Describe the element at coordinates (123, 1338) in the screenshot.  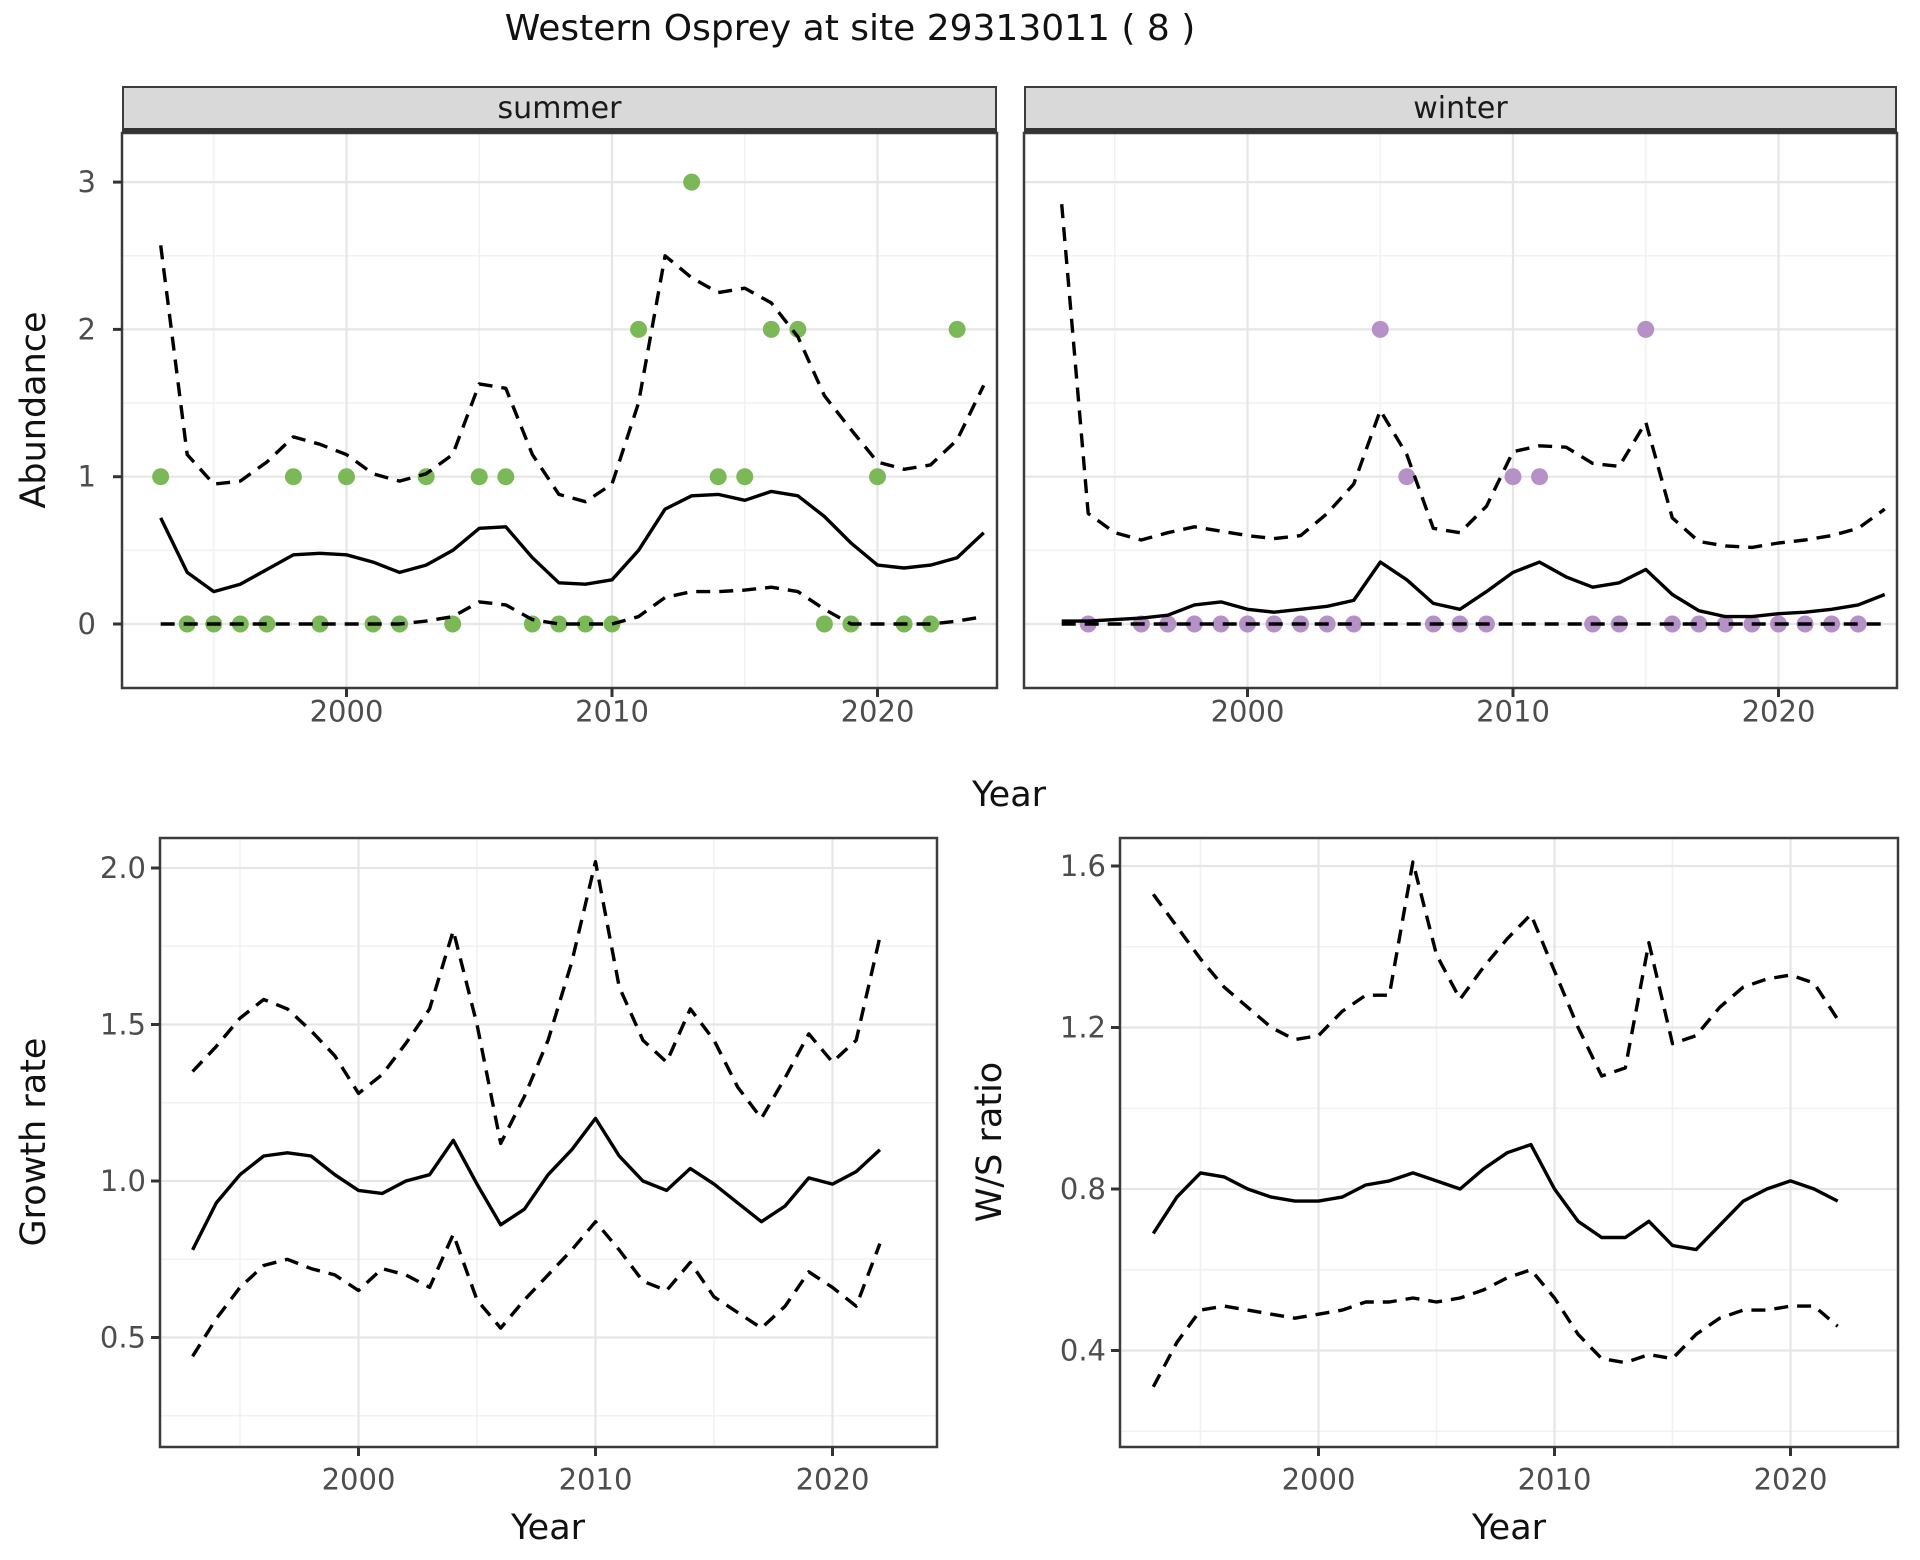
I see `y-tick-label: 0.5` at that location.